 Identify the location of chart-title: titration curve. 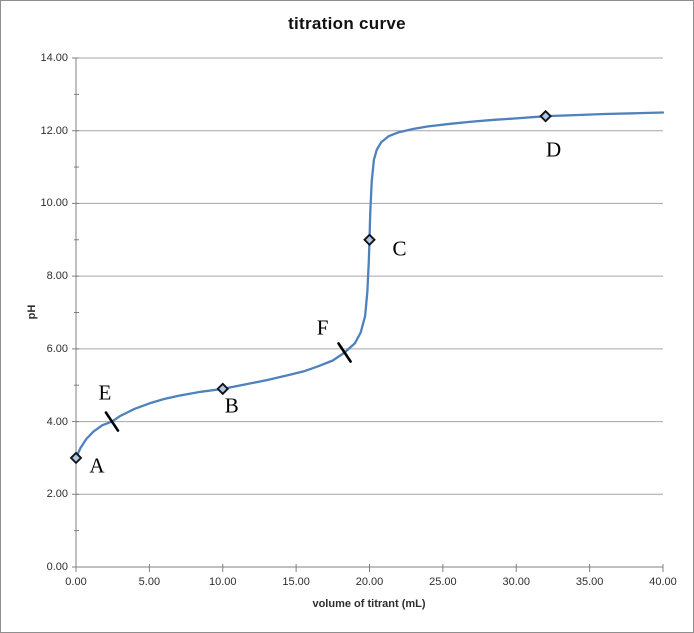
(347, 23).